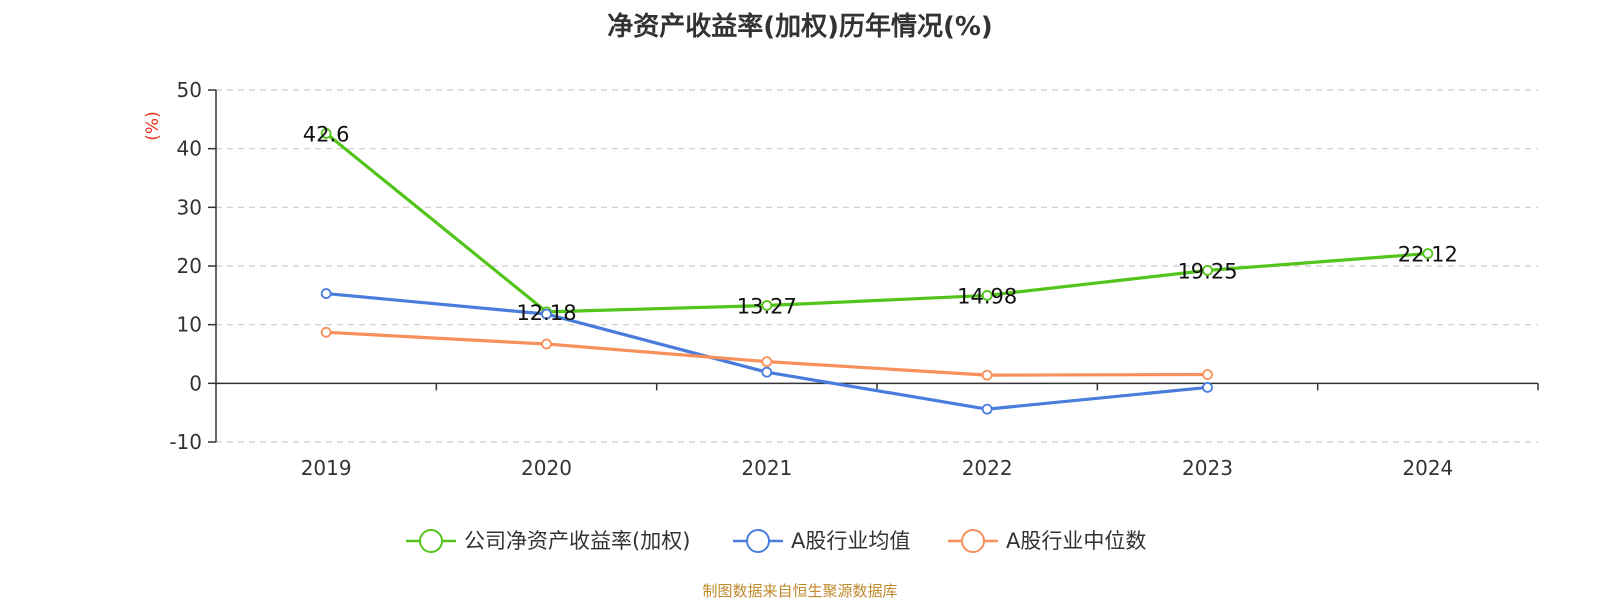 Image resolution: width=1600 pixels, height=601 pixels. I want to click on legend-item-0: 公司净资产收益率(加权), so click(548, 541).